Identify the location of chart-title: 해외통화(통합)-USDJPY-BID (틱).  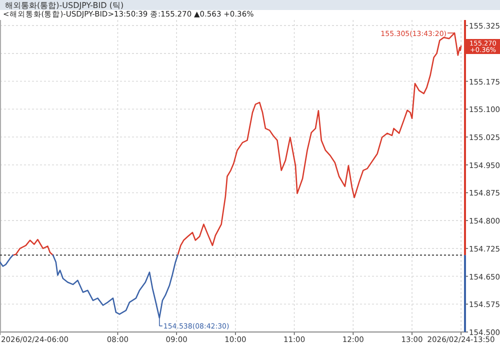
(64, 5).